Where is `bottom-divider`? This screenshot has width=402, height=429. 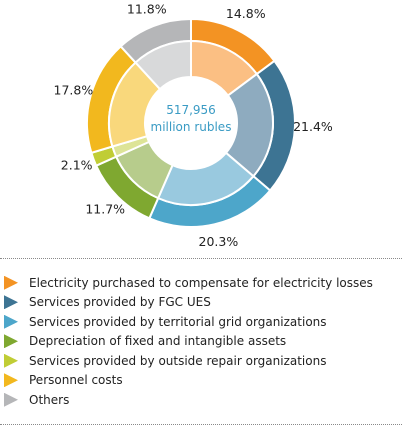 bottom-divider is located at coordinates (201, 424).